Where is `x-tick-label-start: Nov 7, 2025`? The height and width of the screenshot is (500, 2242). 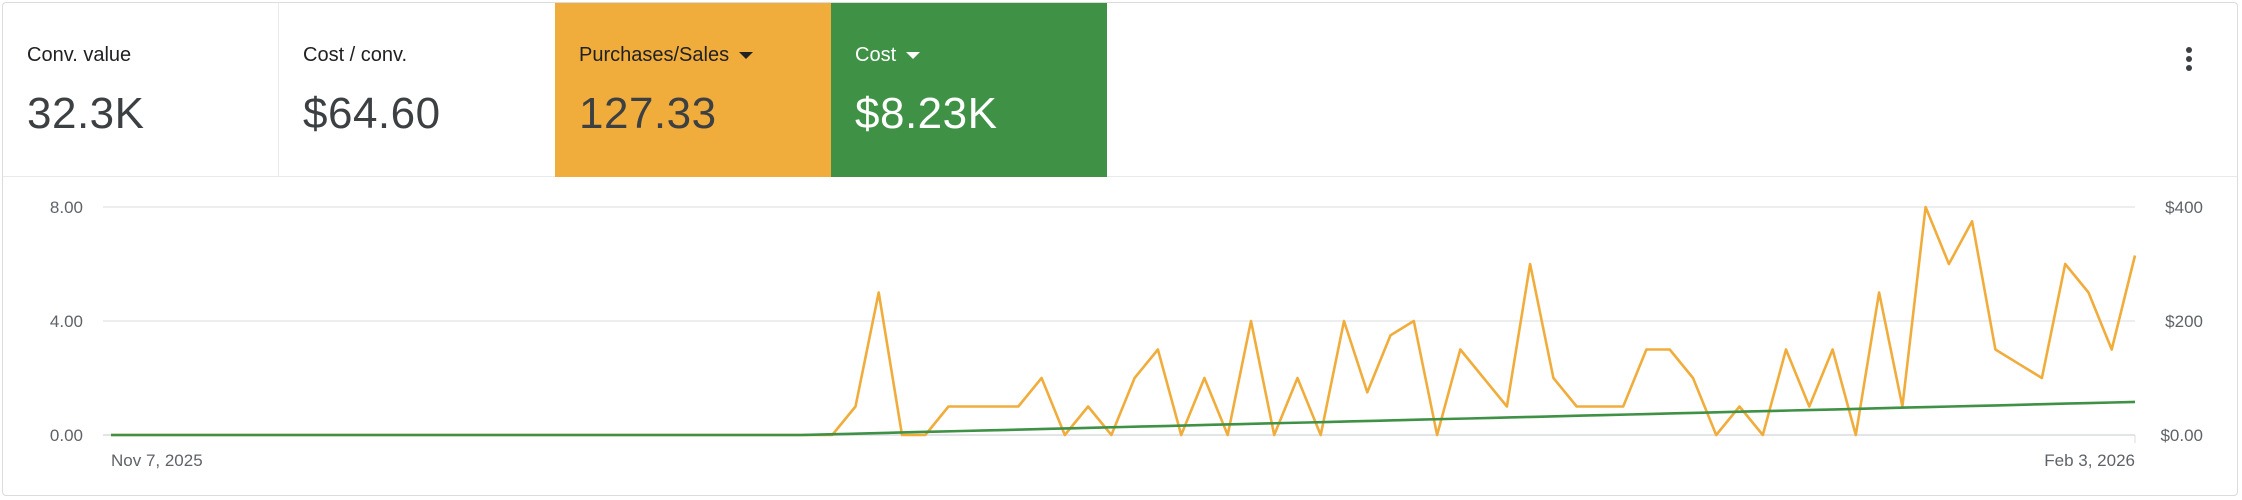 x-tick-label-start: Nov 7, 2025 is located at coordinates (157, 460).